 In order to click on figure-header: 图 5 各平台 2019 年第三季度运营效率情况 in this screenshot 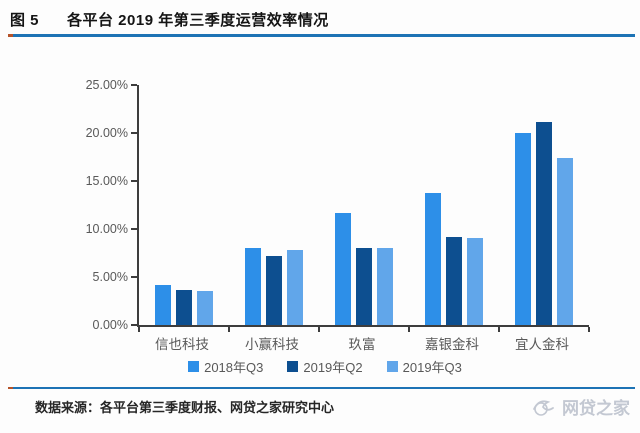, I will do `click(169, 19)`.